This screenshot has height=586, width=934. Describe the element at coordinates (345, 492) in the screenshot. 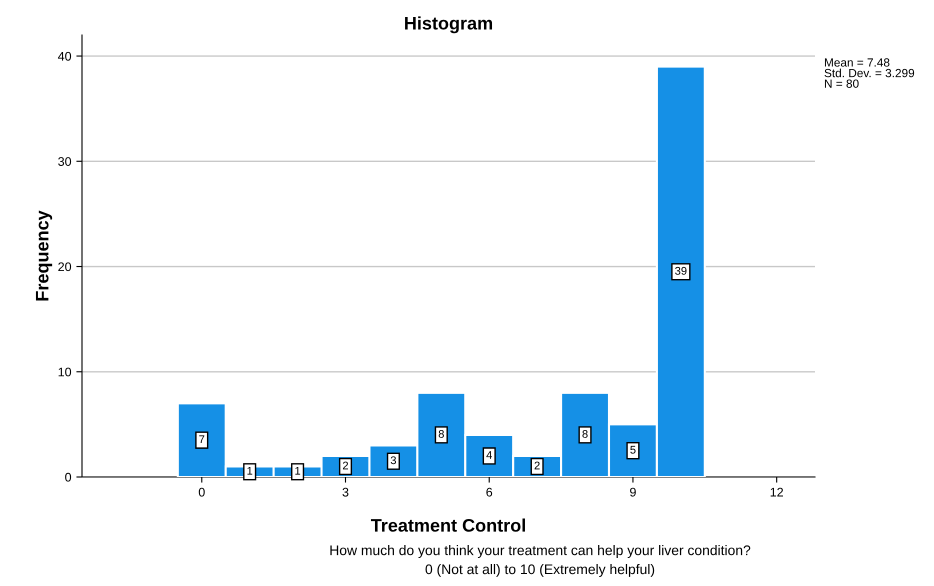

I see `x-tick-label: 3` at that location.